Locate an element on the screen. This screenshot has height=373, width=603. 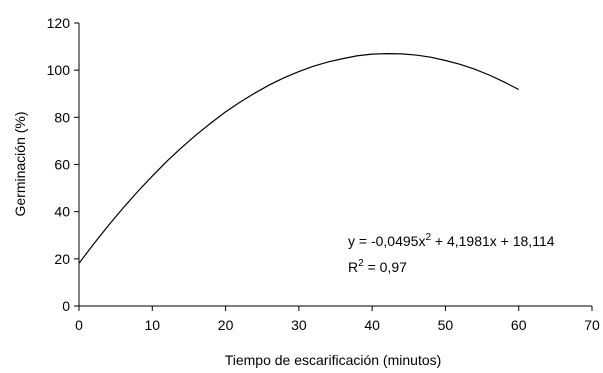
r-squared-superscript: 2 is located at coordinates (361, 263).